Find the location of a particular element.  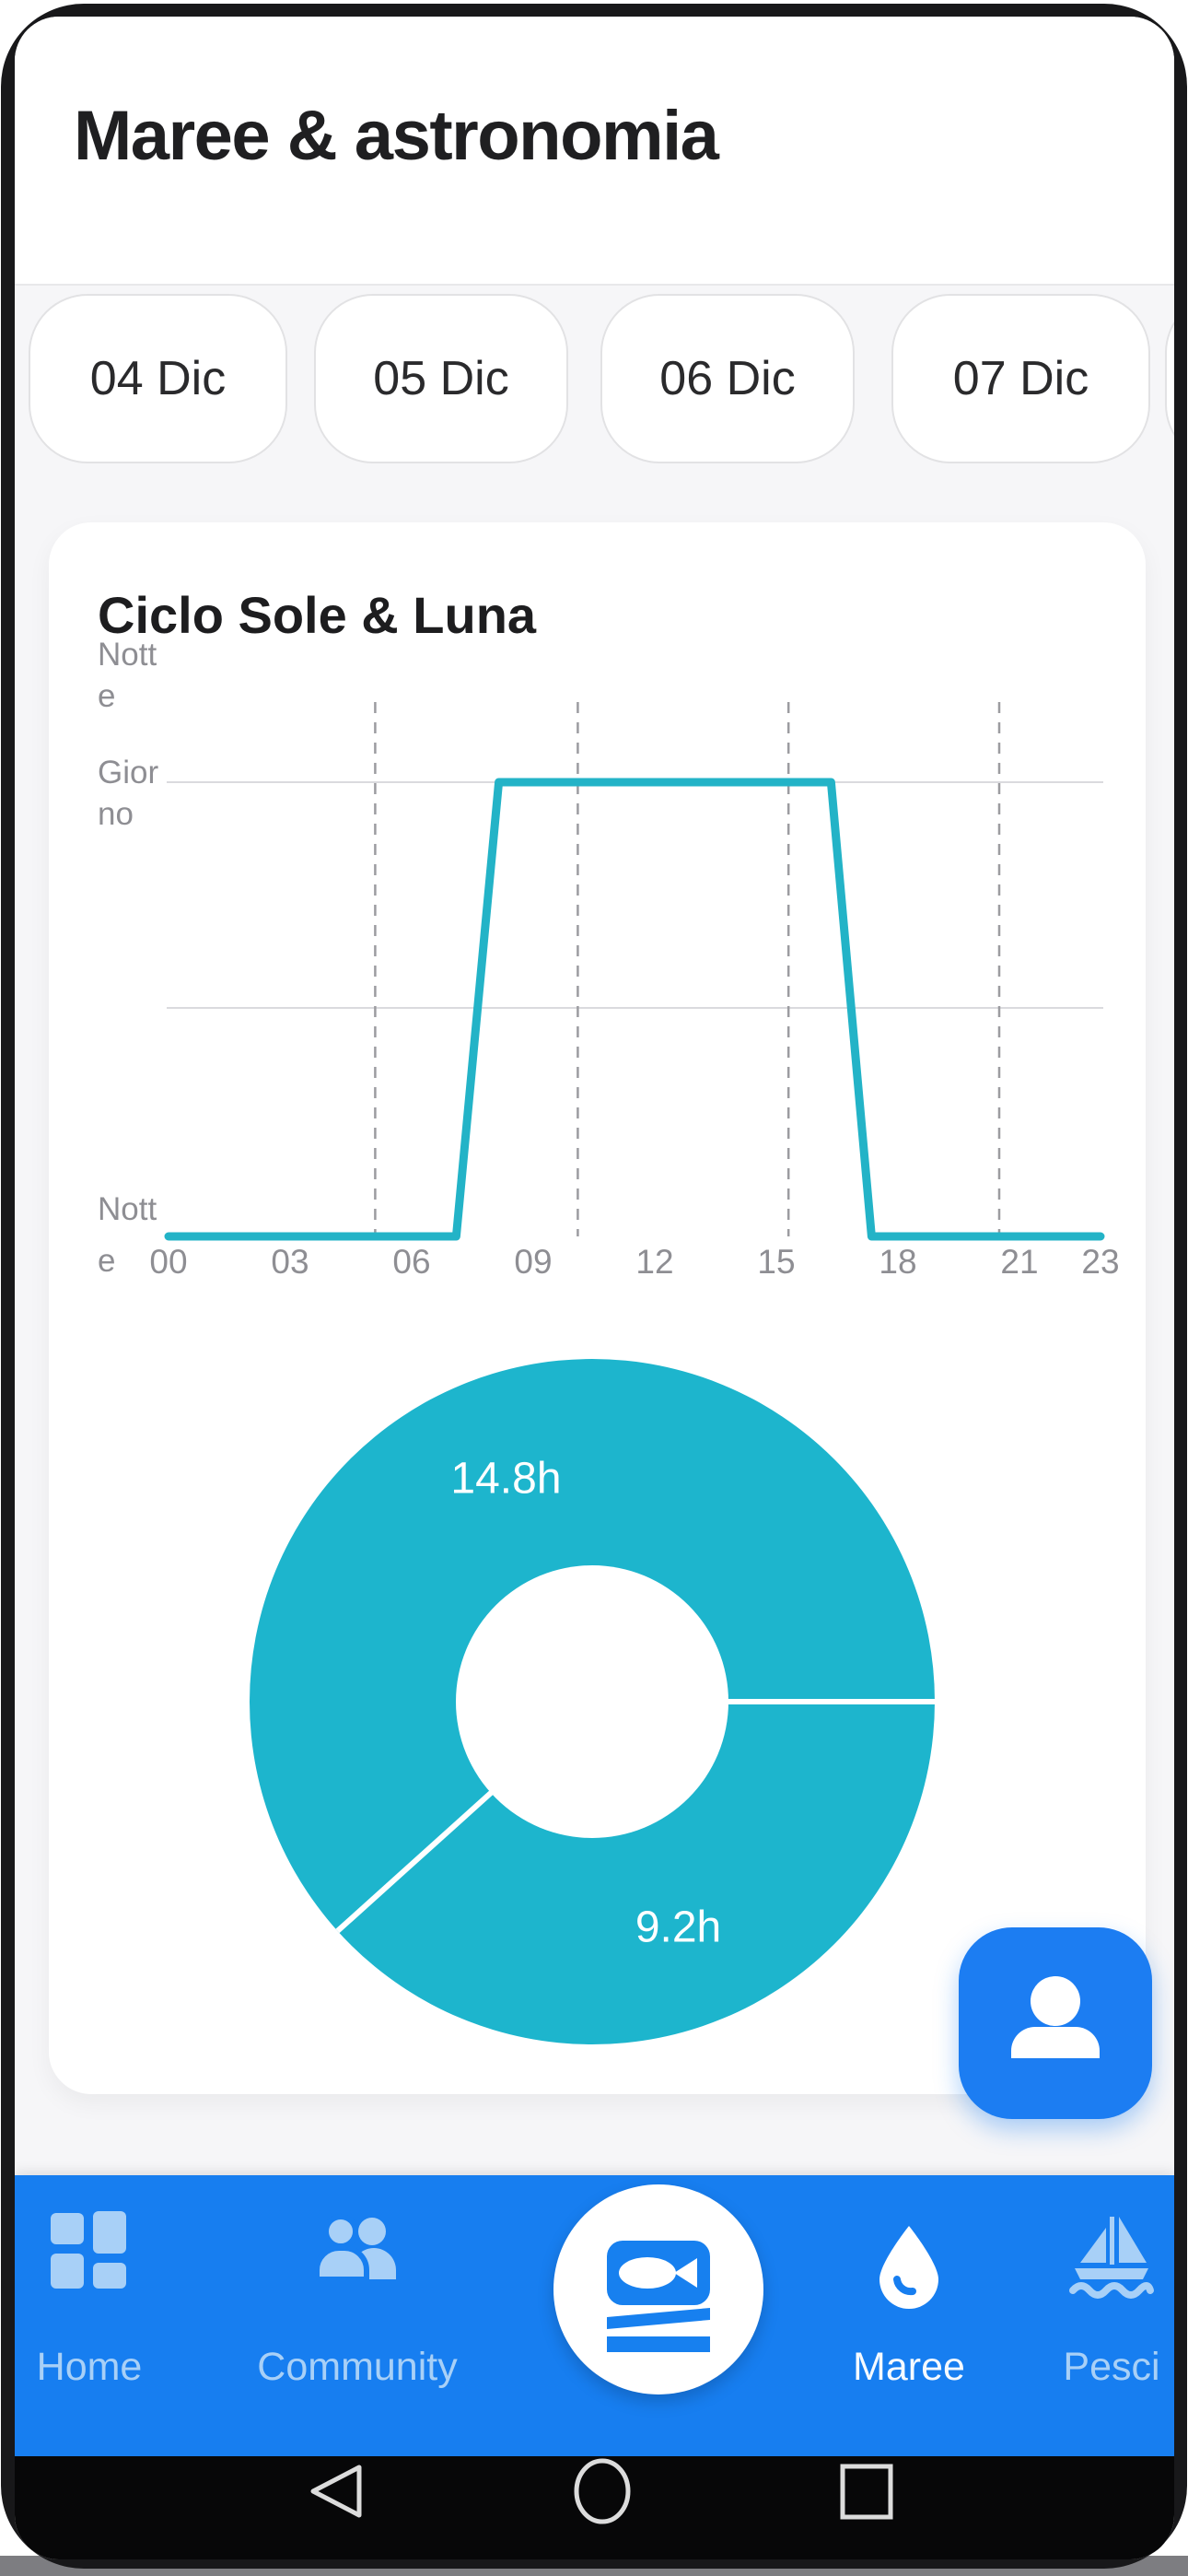

svg-text: 18 is located at coordinates (897, 1262).